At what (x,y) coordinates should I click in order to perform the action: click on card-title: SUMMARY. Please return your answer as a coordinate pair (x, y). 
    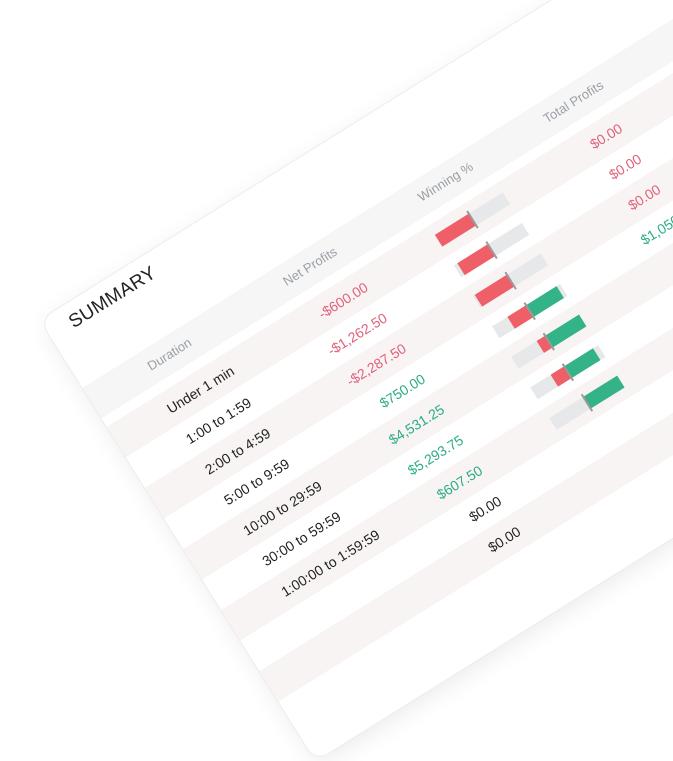
    Looking at the image, I should click on (113, 297).